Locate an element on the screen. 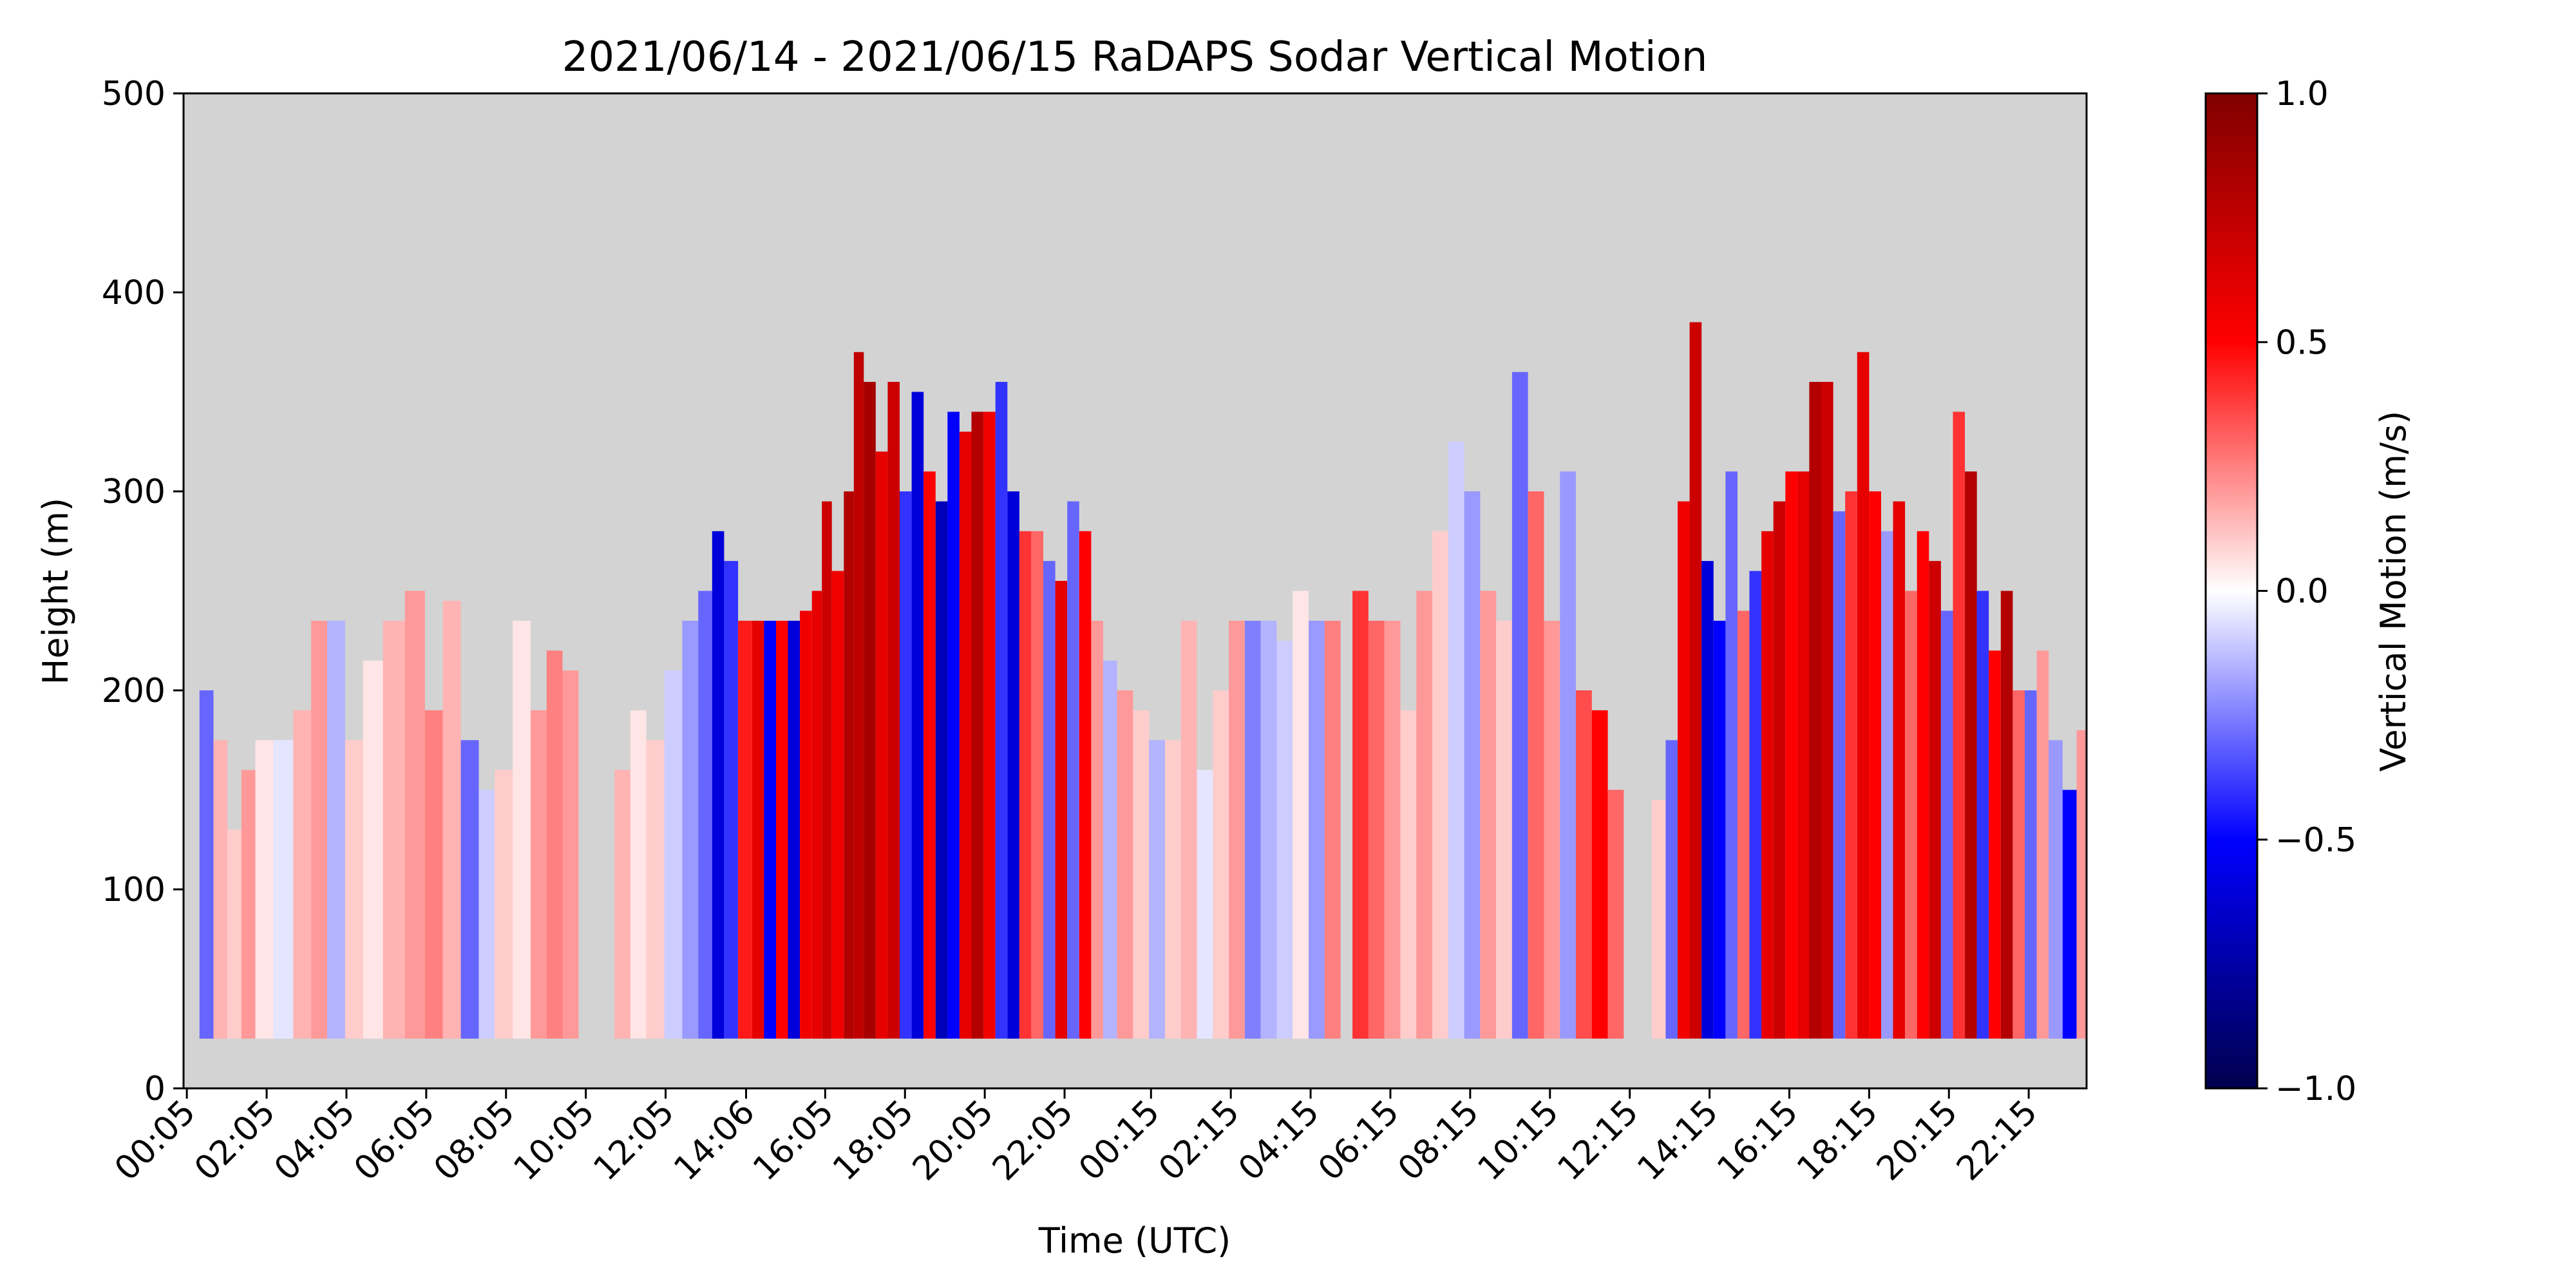 The image size is (2576, 1288). x-tick-label: 14:06 is located at coordinates (715, 1140).